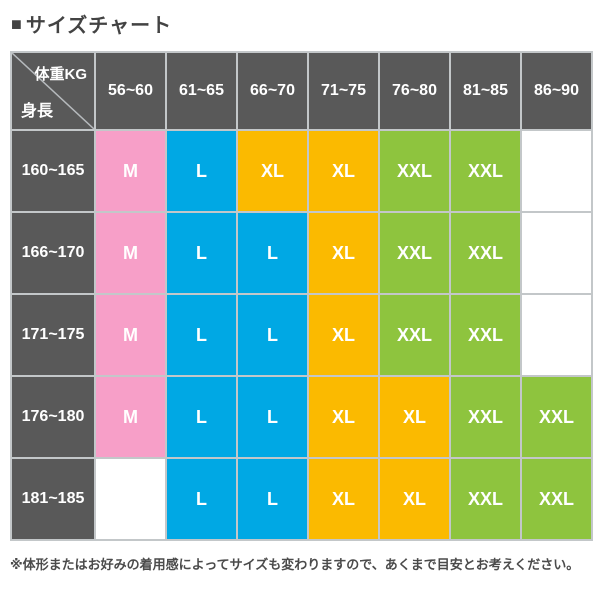 The width and height of the screenshot is (600, 600). What do you see at coordinates (53, 253) in the screenshot?
I see `row-header: 166~170` at bounding box center [53, 253].